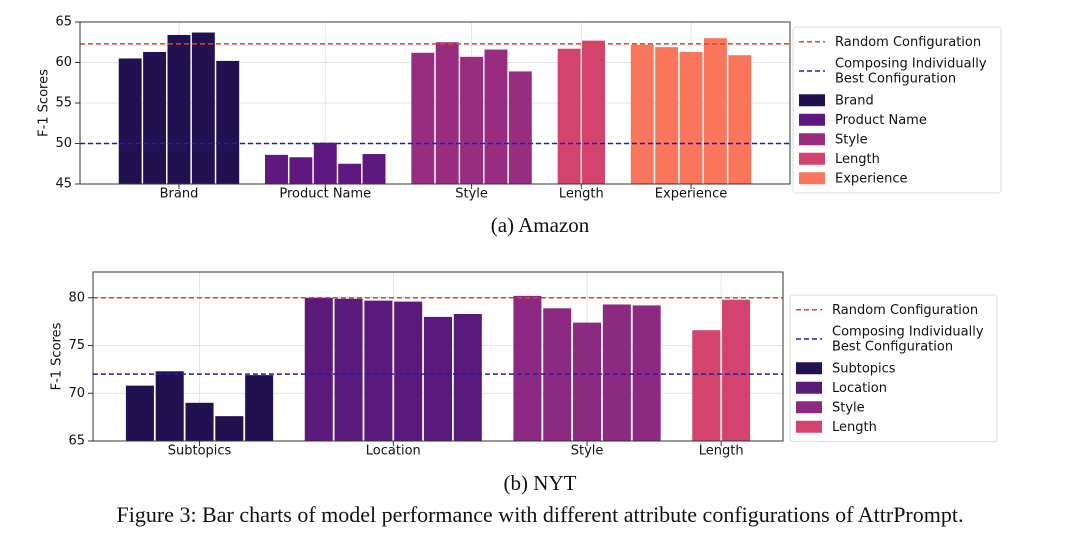  I want to click on legend-label: Experience, so click(871, 178).